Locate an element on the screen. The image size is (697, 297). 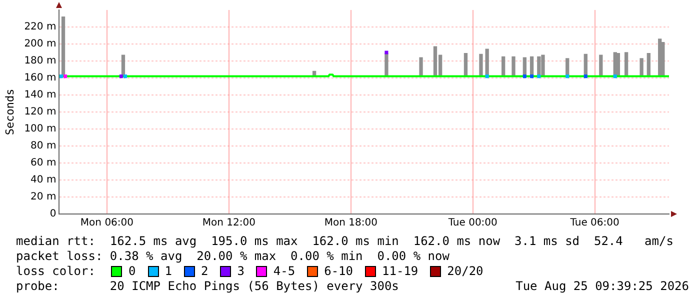
legend-label: 11-19 is located at coordinates (400, 271).